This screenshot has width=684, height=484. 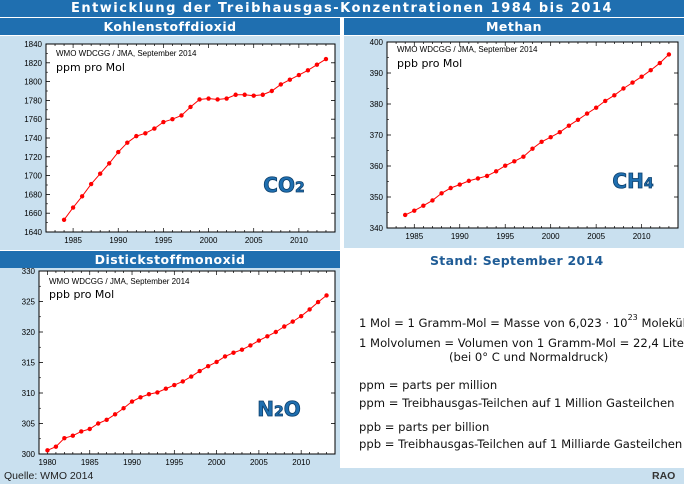 I want to click on y-tick-label: 1700, so click(x=33, y=176).